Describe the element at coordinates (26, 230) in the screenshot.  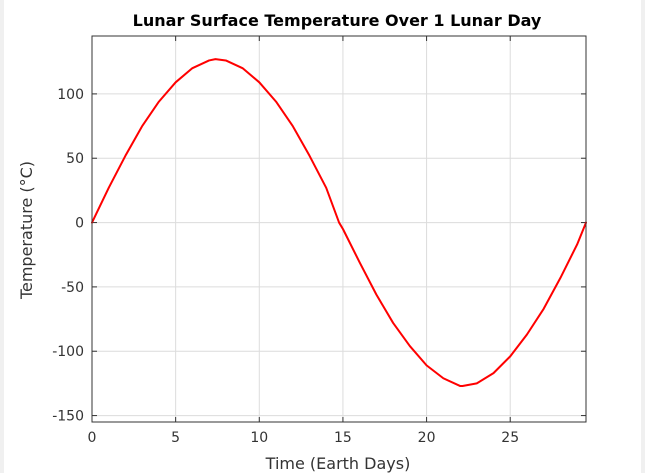
I see `y-axis-label: Temperature (°C)` at that location.